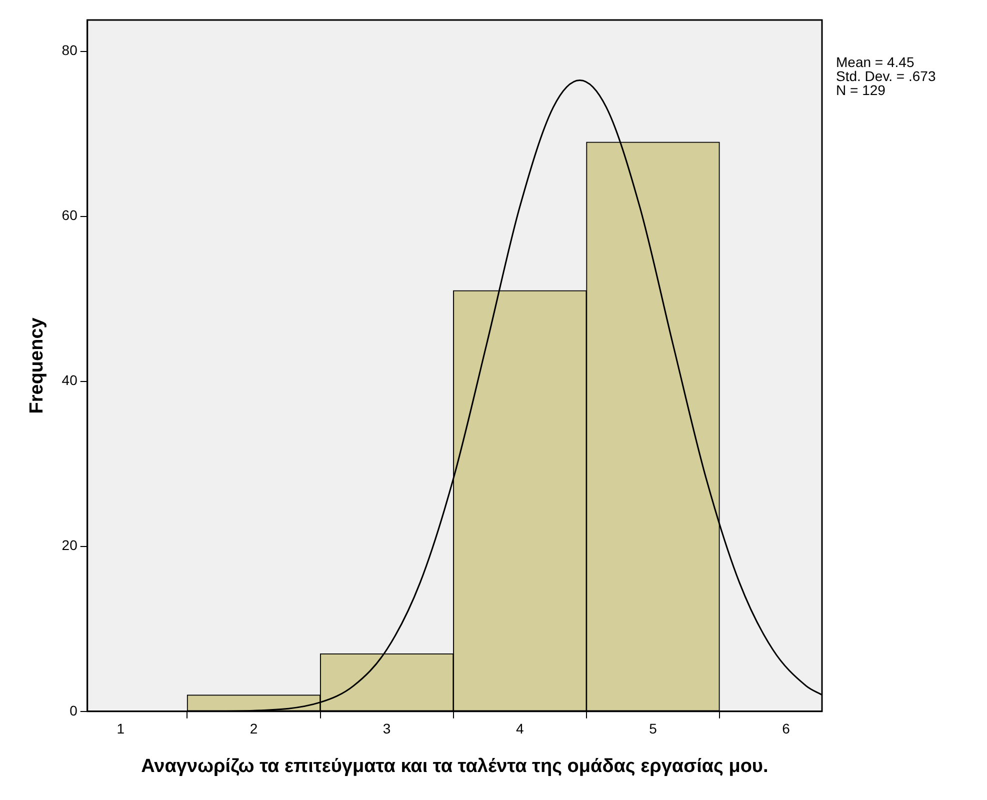 The height and width of the screenshot is (800, 987). Describe the element at coordinates (70, 215) in the screenshot. I see `y-tick-label: 60` at that location.